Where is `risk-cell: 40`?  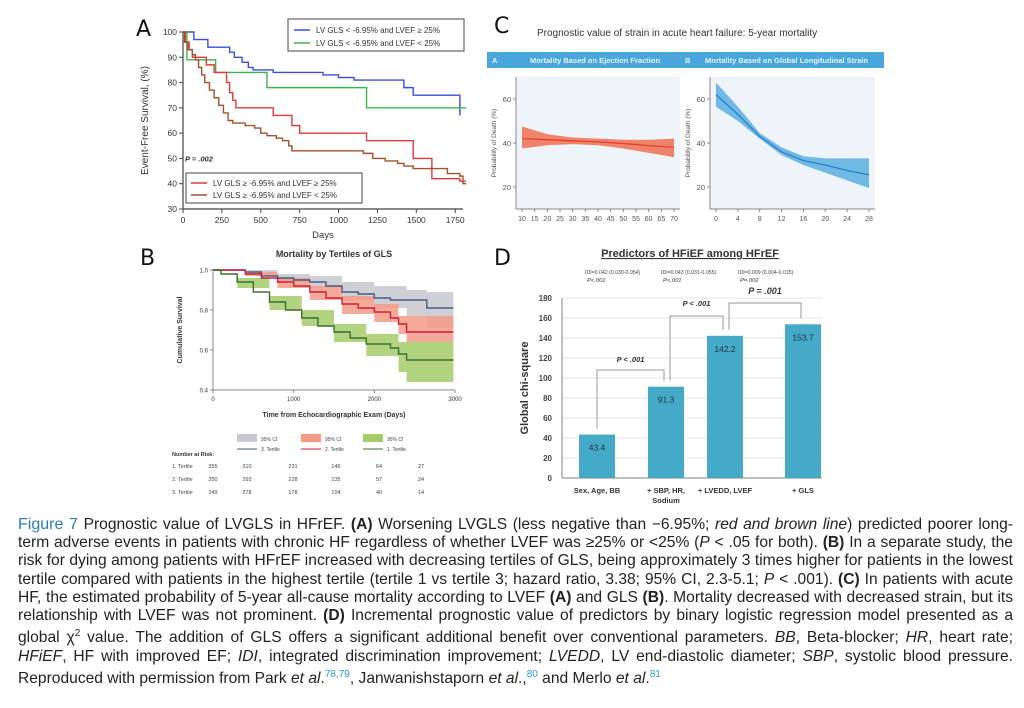
risk-cell: 40 is located at coordinates (379, 493).